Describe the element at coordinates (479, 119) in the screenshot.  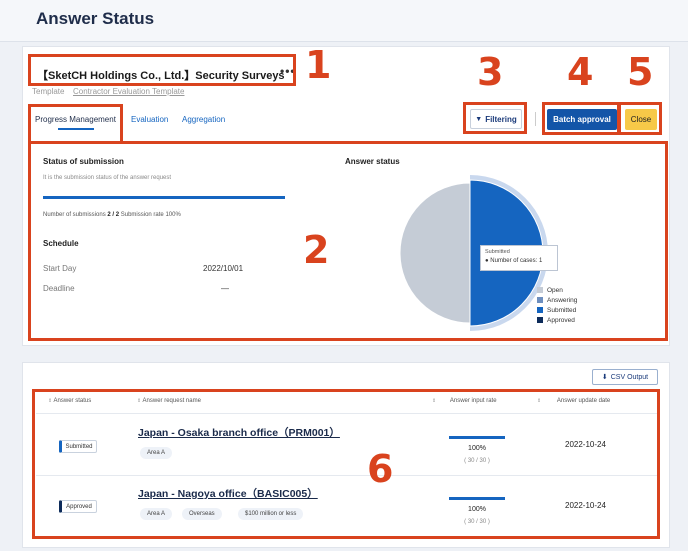
I see `filter-icon: ▼` at that location.